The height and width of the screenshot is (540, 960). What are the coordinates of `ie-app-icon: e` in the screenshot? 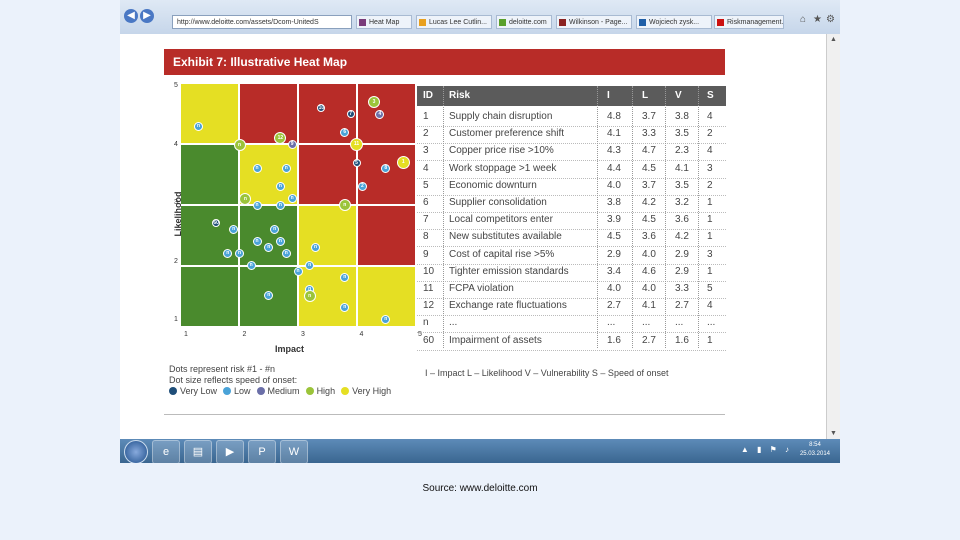 It's located at (166, 451).